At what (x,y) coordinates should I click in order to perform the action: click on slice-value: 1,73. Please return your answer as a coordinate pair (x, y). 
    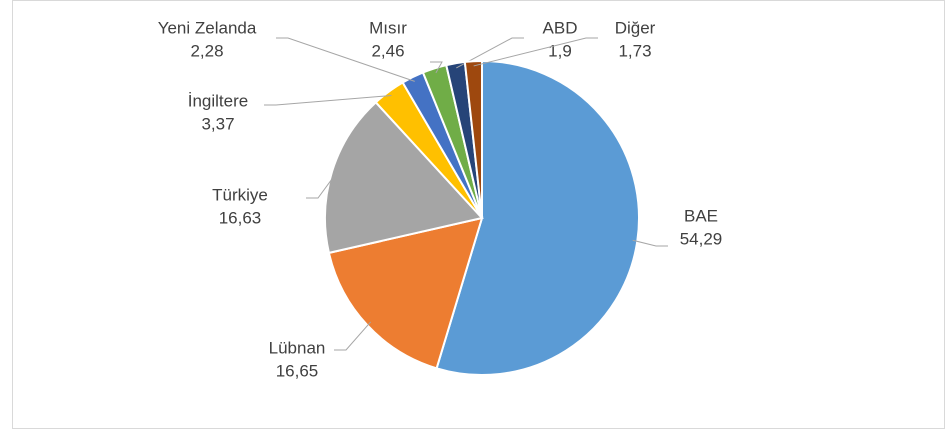
    Looking at the image, I should click on (634, 50).